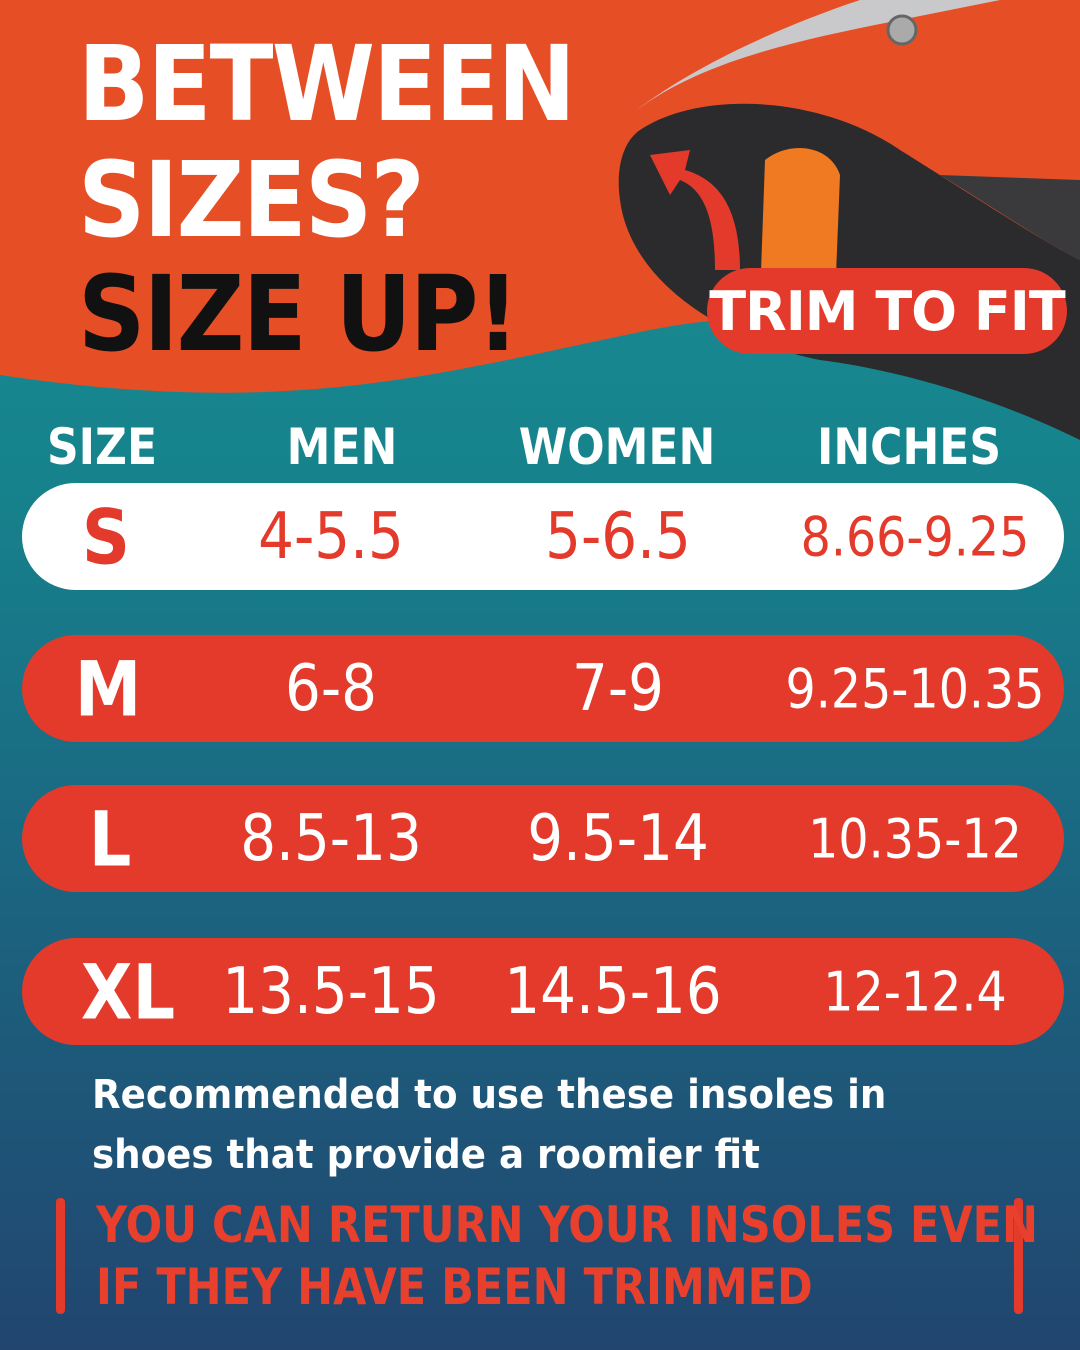 The height and width of the screenshot is (1350, 1080). What do you see at coordinates (887, 311) in the screenshot?
I see `trim-to-fit-badge: TRIM TO FIT` at bounding box center [887, 311].